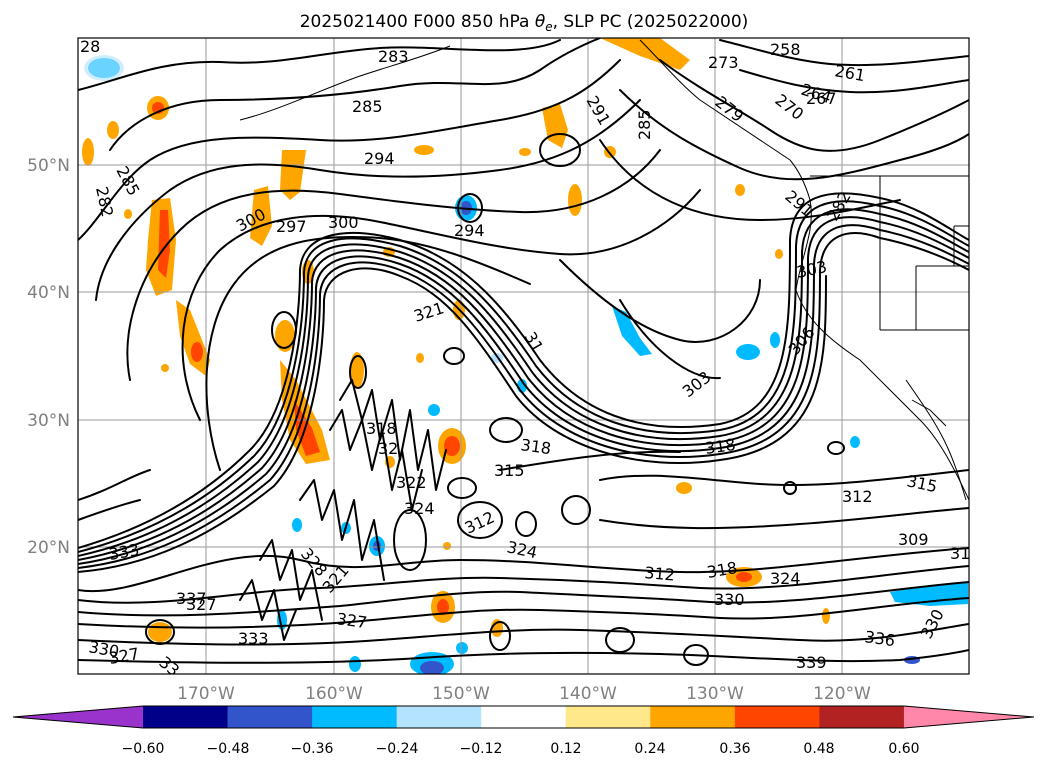 The width and height of the screenshot is (1047, 767). What do you see at coordinates (903, 749) in the screenshot?
I see `colorbar-tick-label: 0.60` at bounding box center [903, 749].